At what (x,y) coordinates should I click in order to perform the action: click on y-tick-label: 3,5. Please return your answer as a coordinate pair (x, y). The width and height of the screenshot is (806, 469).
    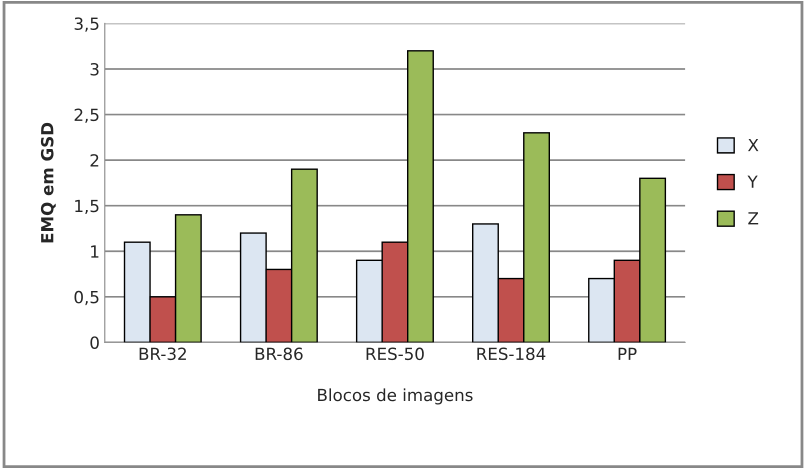
    Looking at the image, I should click on (86, 24).